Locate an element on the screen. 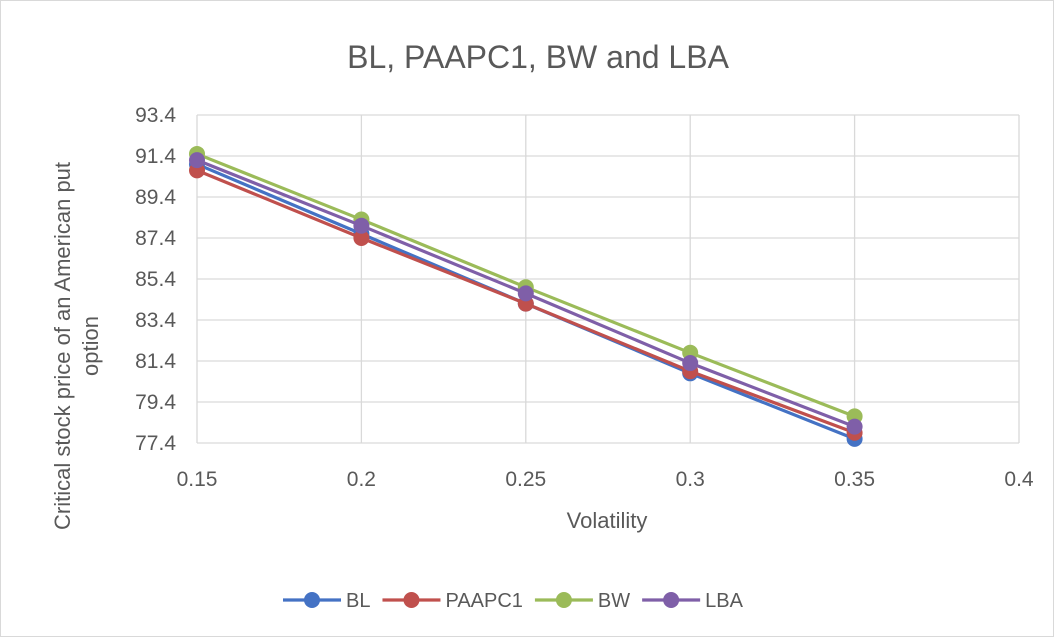 Image resolution: width=1054 pixels, height=637 pixels. x-tick-label: 0.2 is located at coordinates (361, 479).